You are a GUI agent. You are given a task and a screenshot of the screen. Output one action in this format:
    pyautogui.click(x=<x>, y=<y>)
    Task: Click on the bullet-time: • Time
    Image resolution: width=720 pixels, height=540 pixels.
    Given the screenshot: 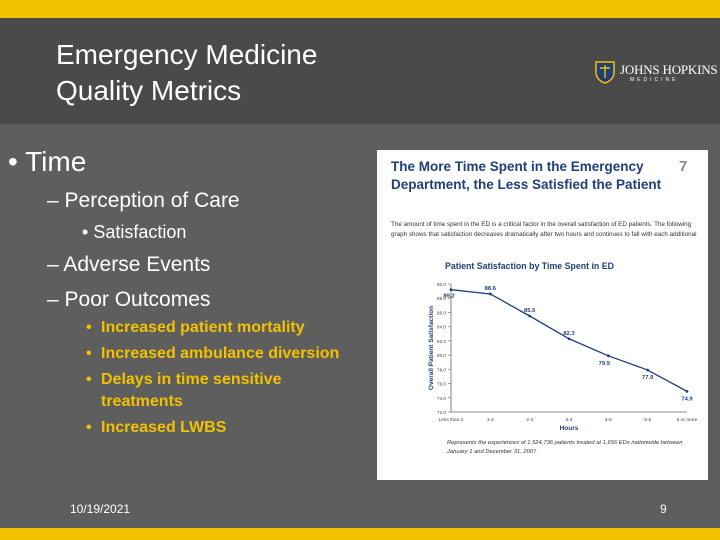 What is the action you would take?
    pyautogui.click(x=47, y=161)
    